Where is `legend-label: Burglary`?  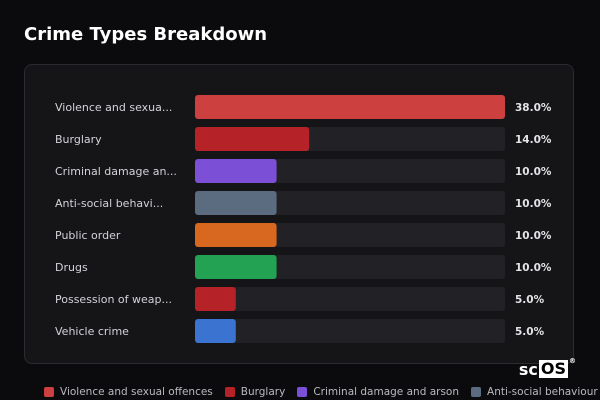
legend-label: Burglary is located at coordinates (263, 392).